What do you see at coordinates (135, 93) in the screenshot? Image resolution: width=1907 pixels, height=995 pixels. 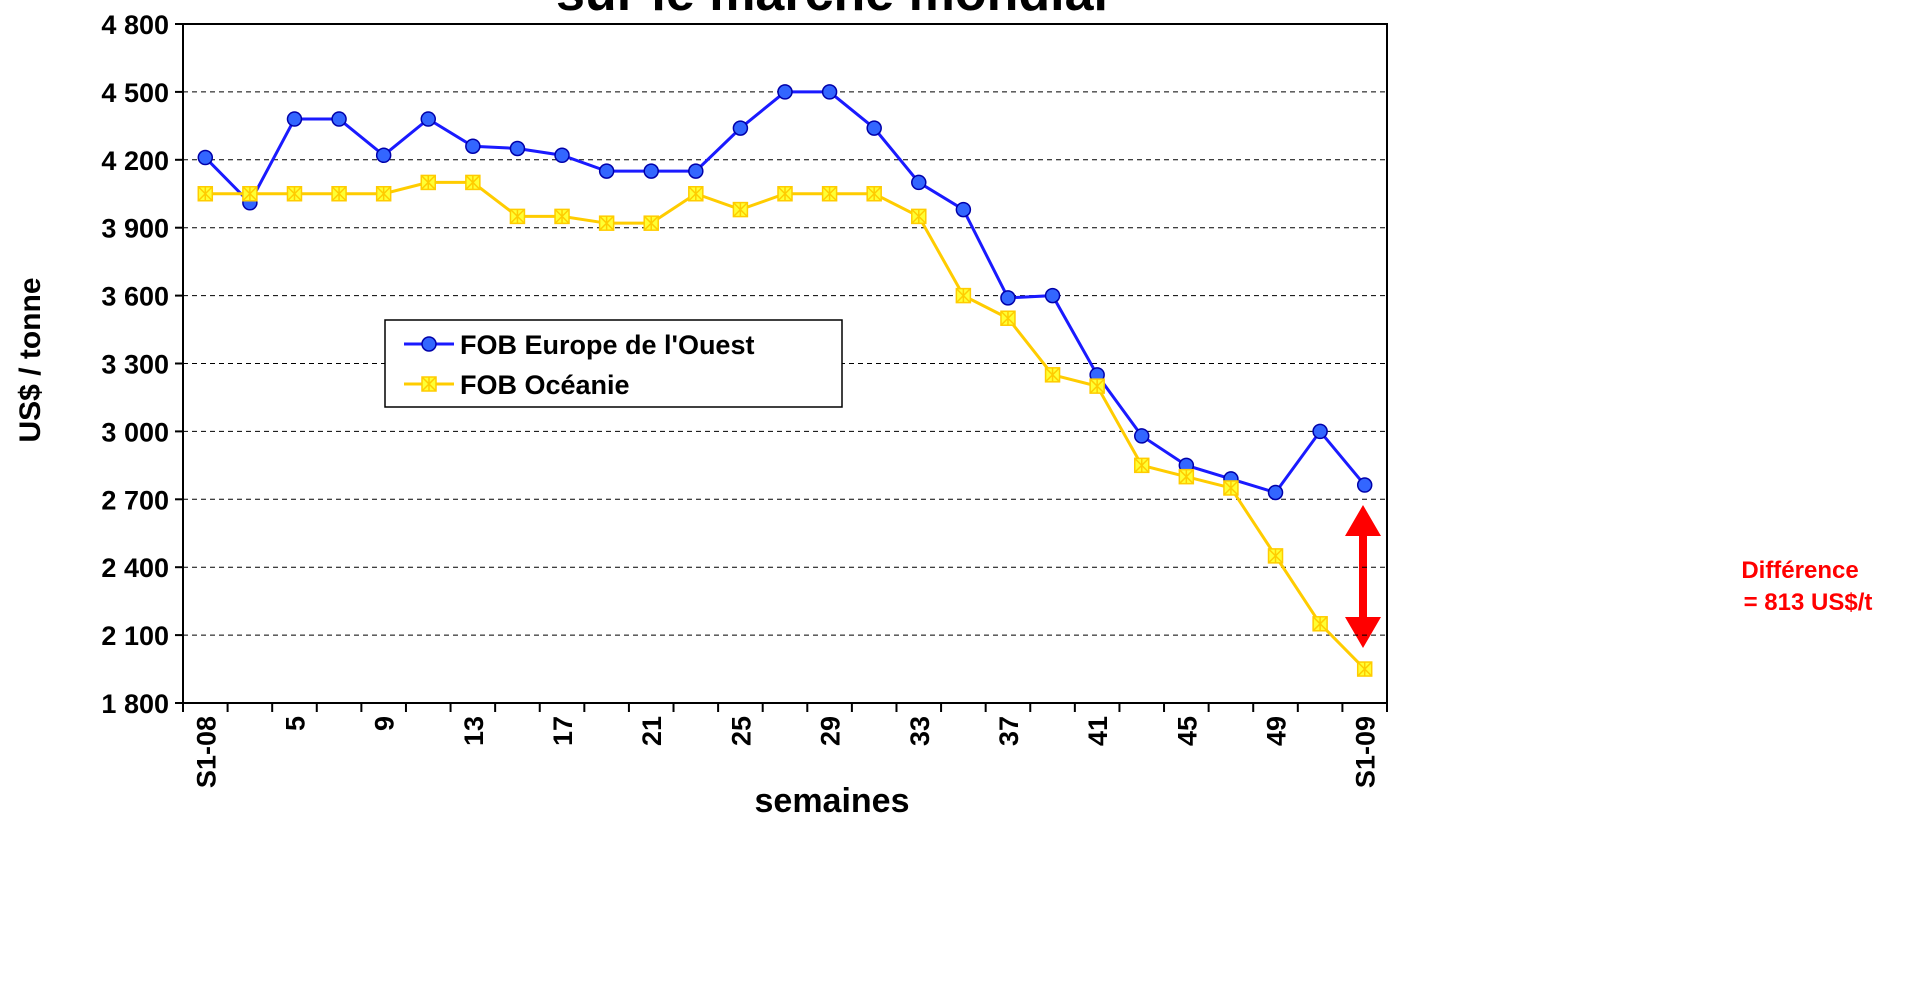 I see `y-tick-label: 4 500` at bounding box center [135, 93].